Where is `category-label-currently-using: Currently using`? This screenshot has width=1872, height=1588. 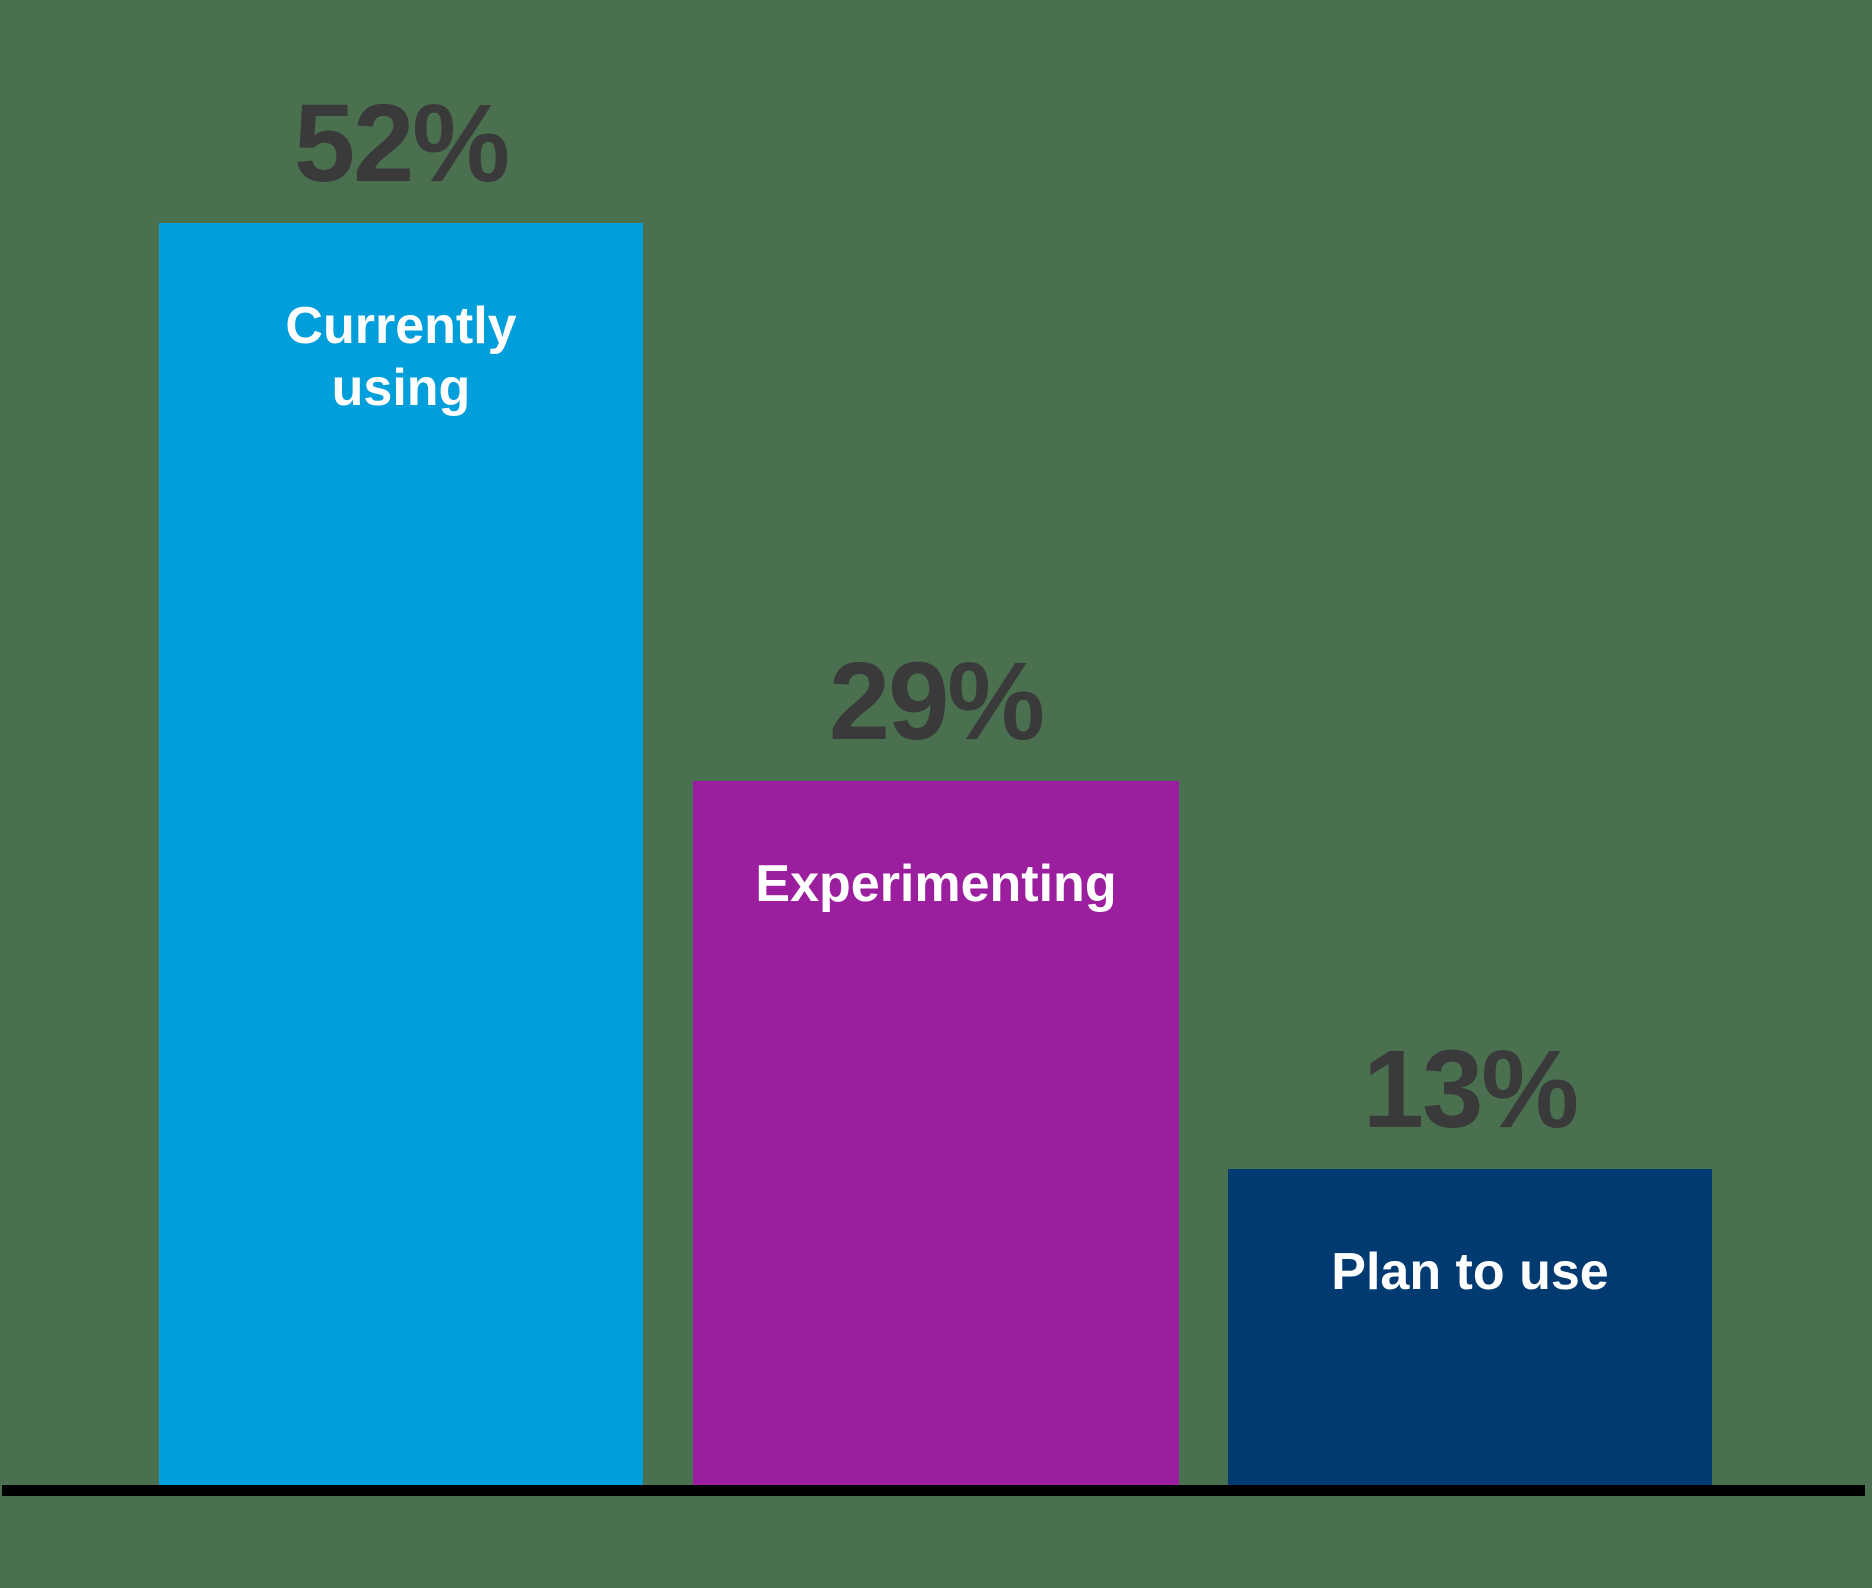
category-label-currently-using: Currently using is located at coordinates (401, 357).